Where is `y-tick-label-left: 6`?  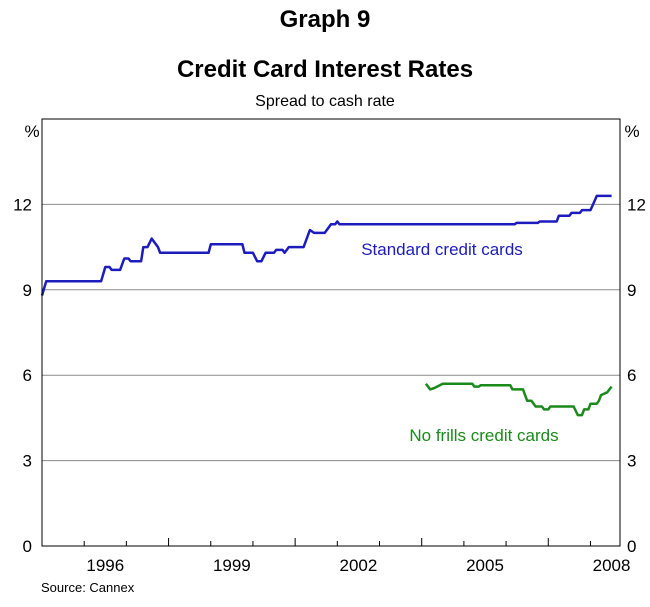 y-tick-label-left: 6 is located at coordinates (27, 375).